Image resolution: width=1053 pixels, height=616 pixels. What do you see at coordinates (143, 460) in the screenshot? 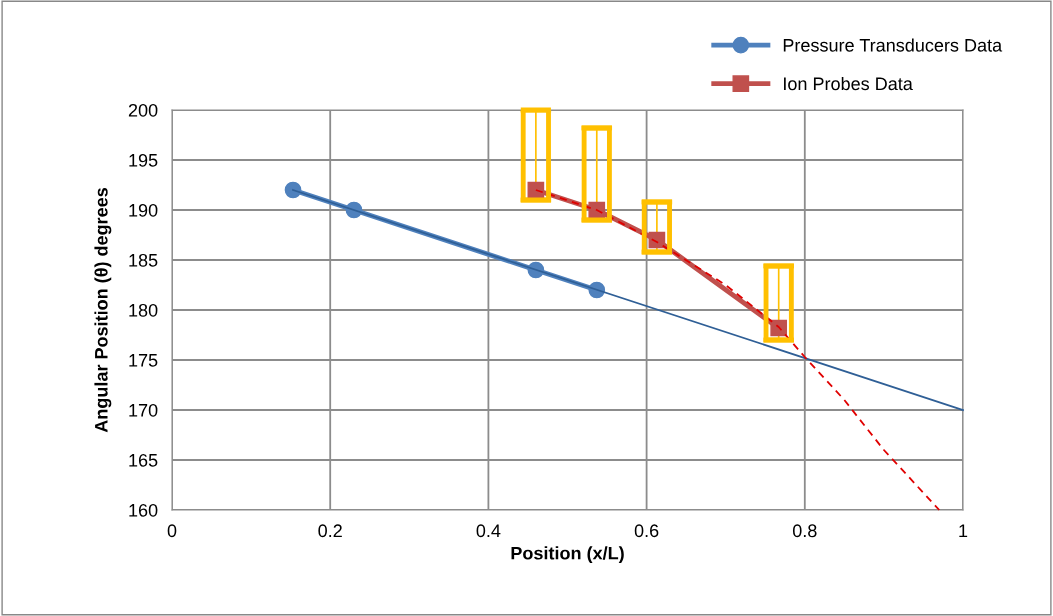
I see `y-tick-label: 165` at bounding box center [143, 460].